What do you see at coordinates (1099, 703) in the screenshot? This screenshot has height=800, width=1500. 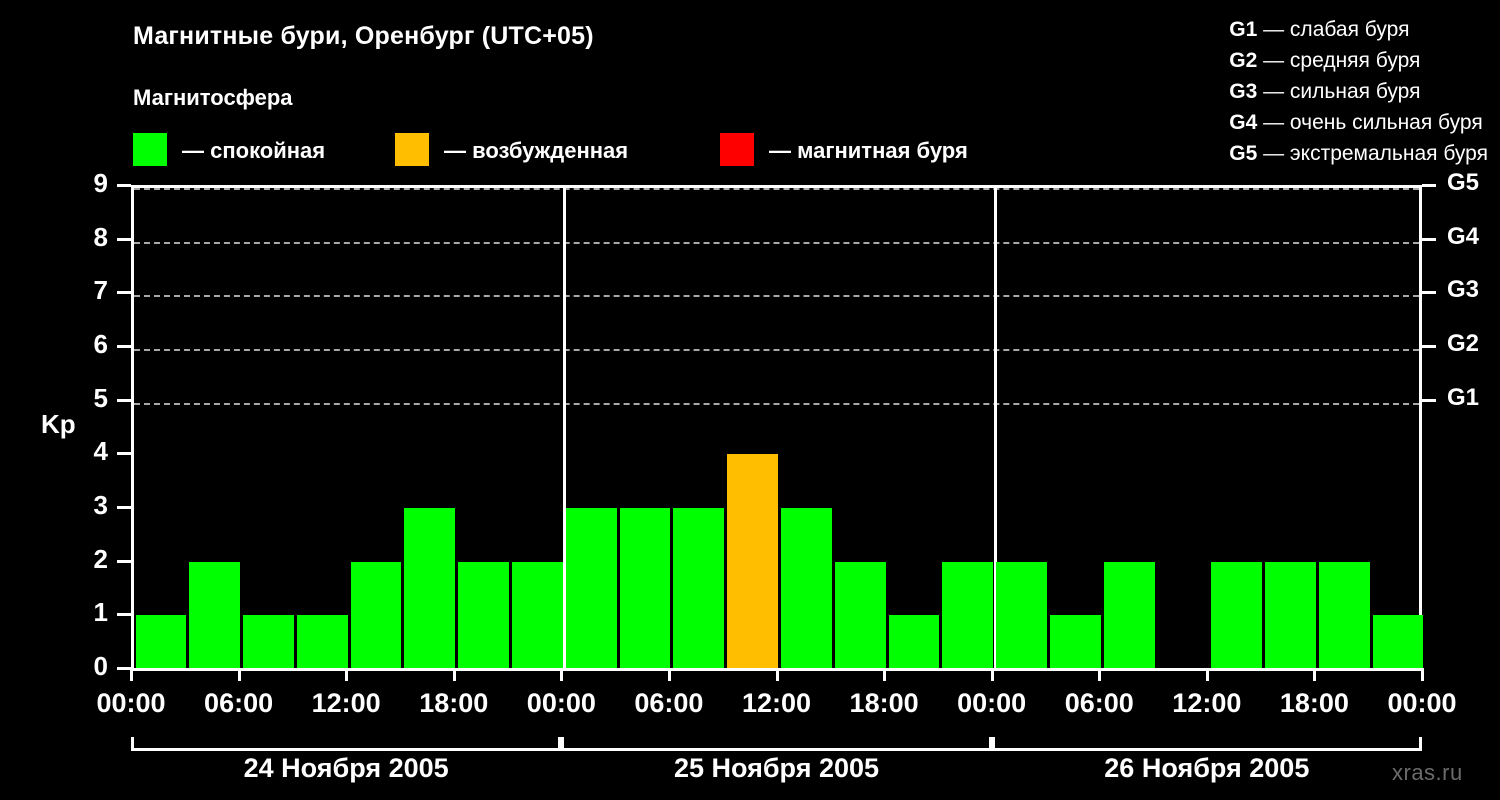 I see `x-tick-label-9: 06:00` at bounding box center [1099, 703].